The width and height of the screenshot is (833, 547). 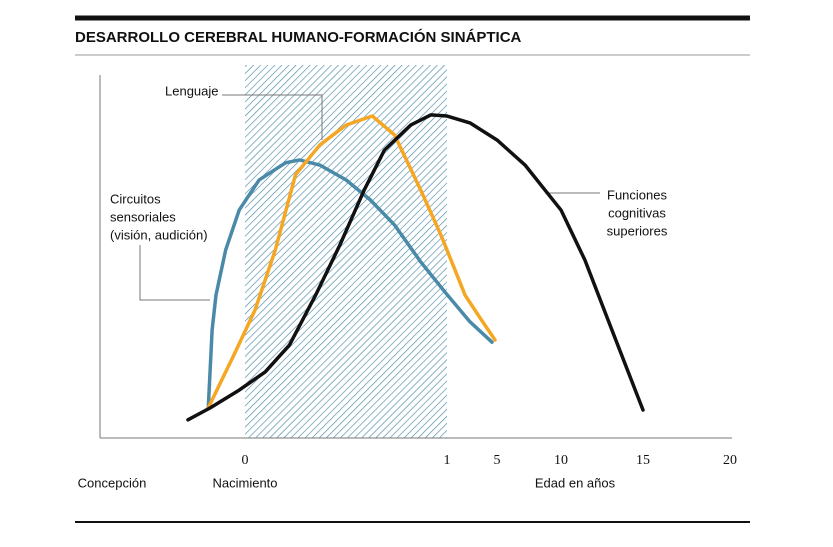 I want to click on series-label: sensoriales, so click(x=143, y=216).